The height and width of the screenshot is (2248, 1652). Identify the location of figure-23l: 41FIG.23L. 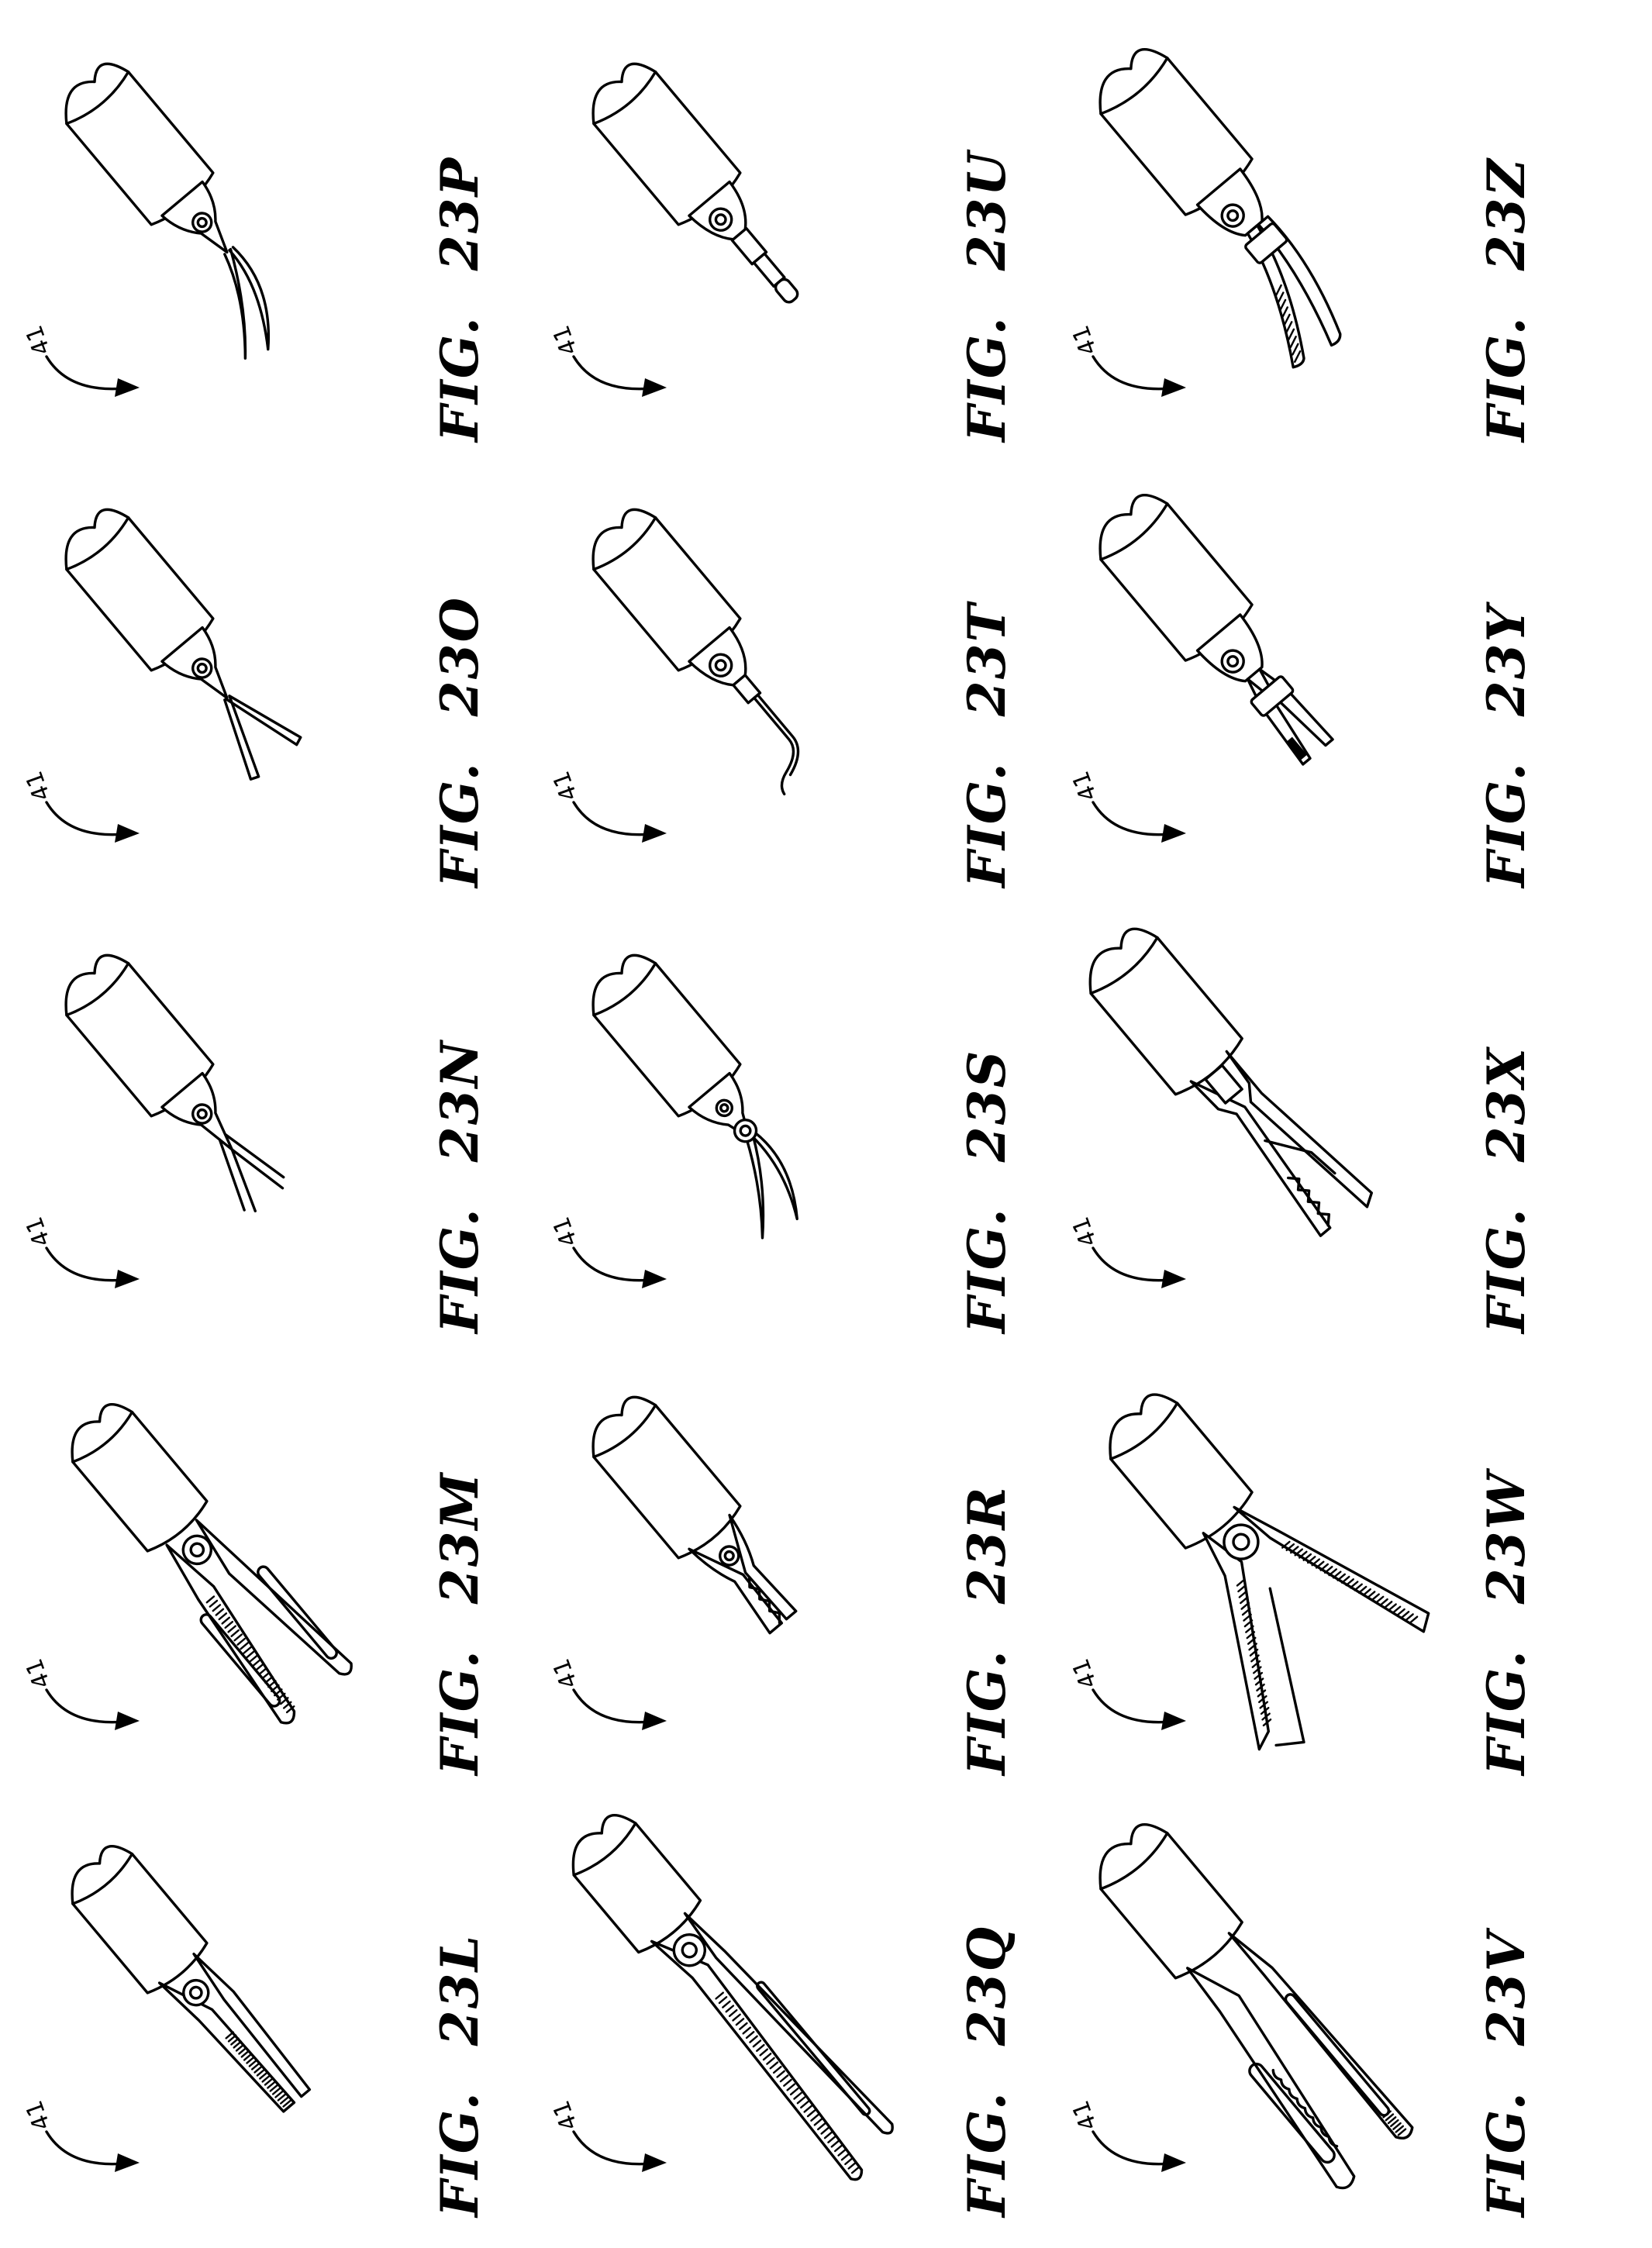
(263, 2031).